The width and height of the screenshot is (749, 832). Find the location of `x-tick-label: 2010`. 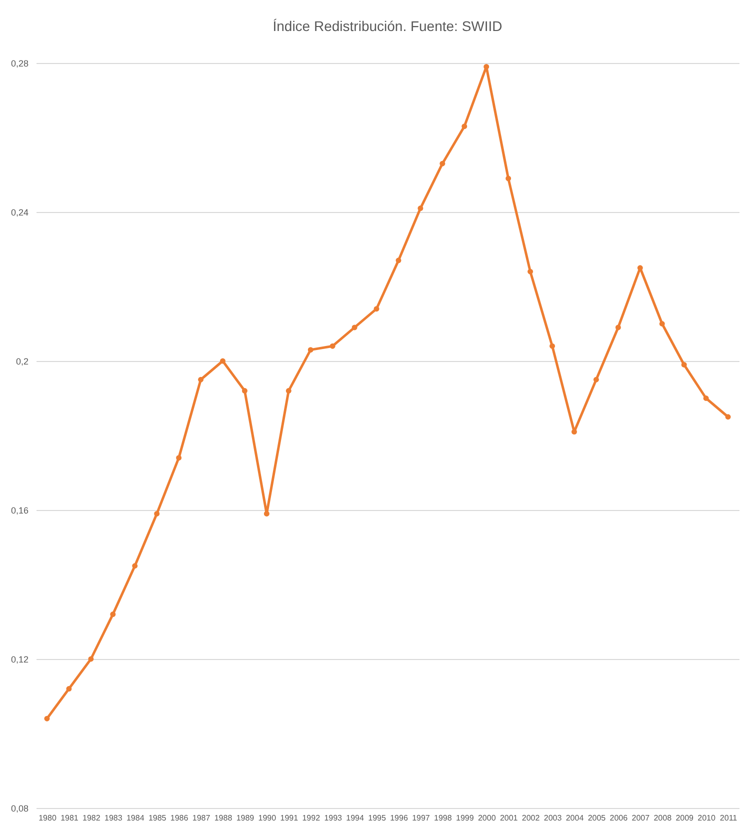

x-tick-label: 2010 is located at coordinates (707, 818).